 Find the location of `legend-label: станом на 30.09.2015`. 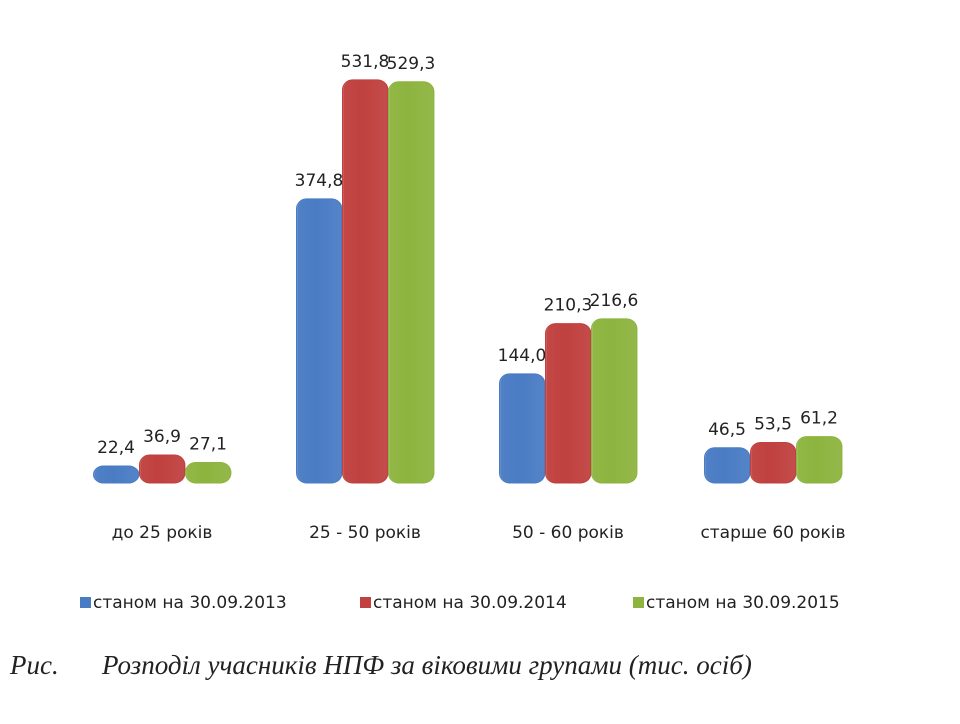

legend-label: станом на 30.09.2015 is located at coordinates (743, 603).